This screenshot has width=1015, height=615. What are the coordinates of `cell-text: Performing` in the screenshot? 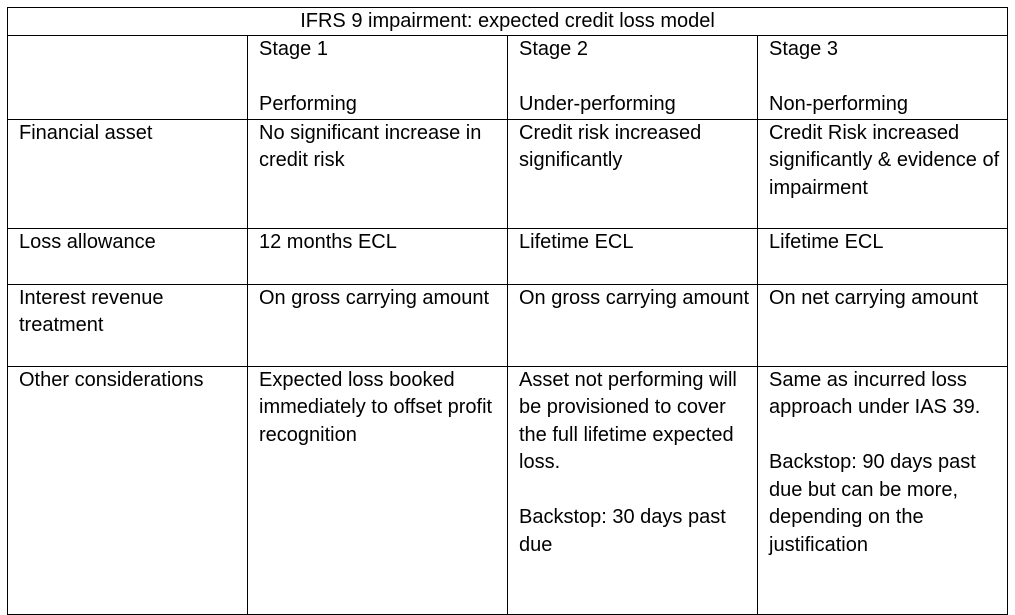 It's located at (308, 104).